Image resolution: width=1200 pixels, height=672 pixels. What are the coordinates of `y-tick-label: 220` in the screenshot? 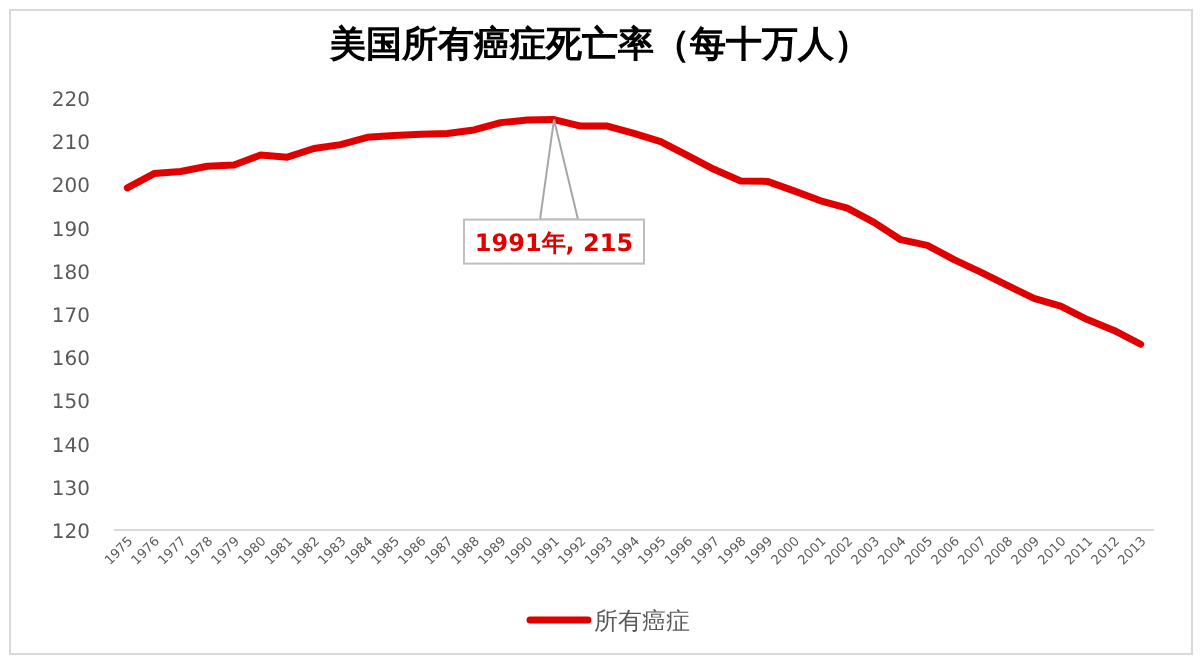 It's located at (70, 101).